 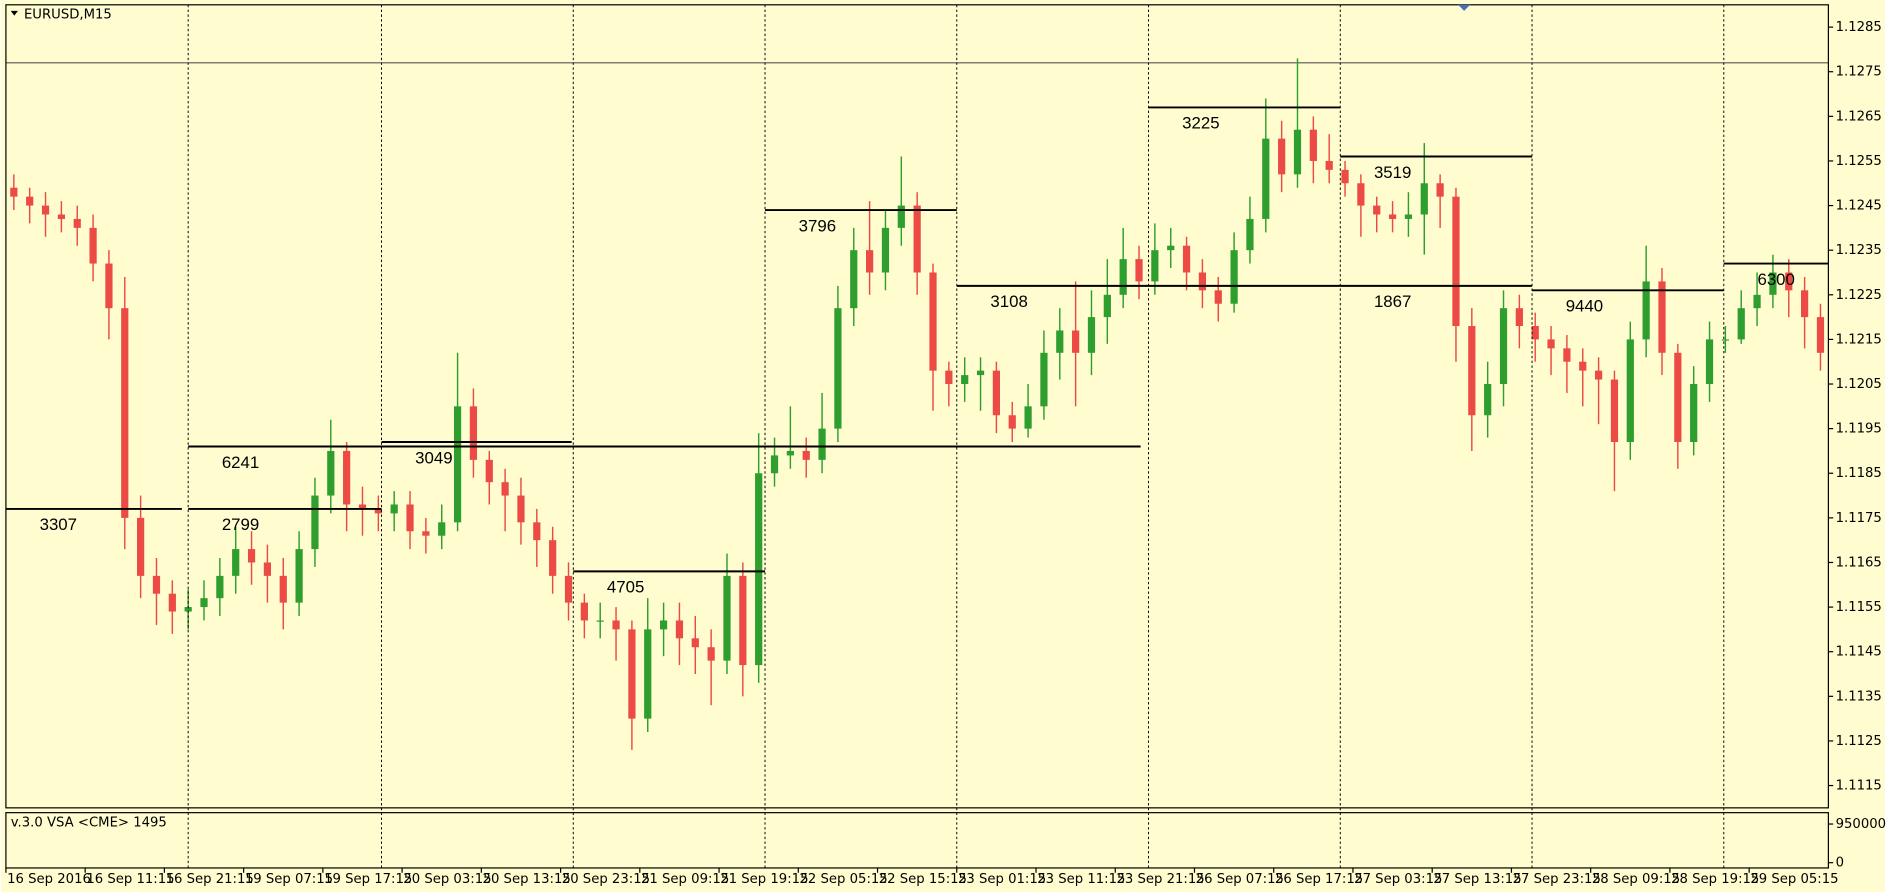 What do you see at coordinates (1859, 429) in the screenshot?
I see `y-tick-label: 1.1195` at bounding box center [1859, 429].